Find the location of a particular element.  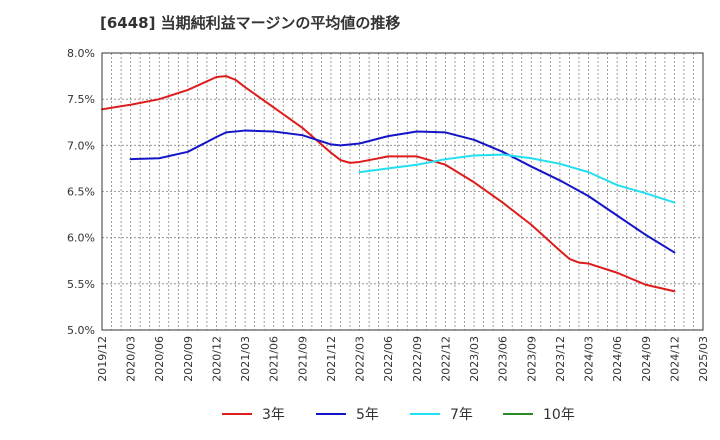

y-tick-label: 7.0% is located at coordinates (81, 145).